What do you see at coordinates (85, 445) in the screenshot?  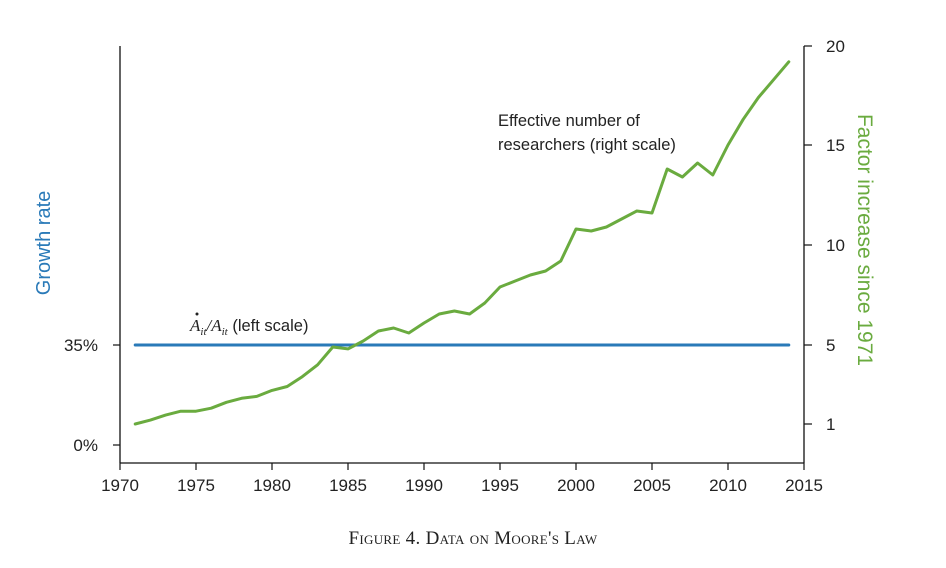 I see `left-tick-label: 0%` at bounding box center [85, 445].